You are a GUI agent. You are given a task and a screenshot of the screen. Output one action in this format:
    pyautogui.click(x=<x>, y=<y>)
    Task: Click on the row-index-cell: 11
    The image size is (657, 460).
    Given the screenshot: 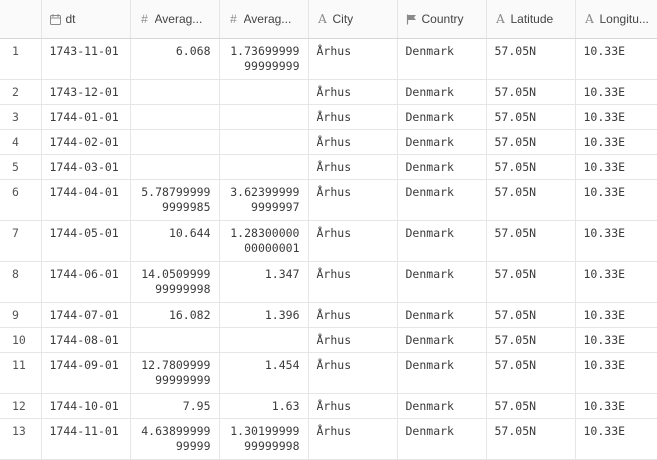 What is the action you would take?
    pyautogui.click(x=21, y=373)
    